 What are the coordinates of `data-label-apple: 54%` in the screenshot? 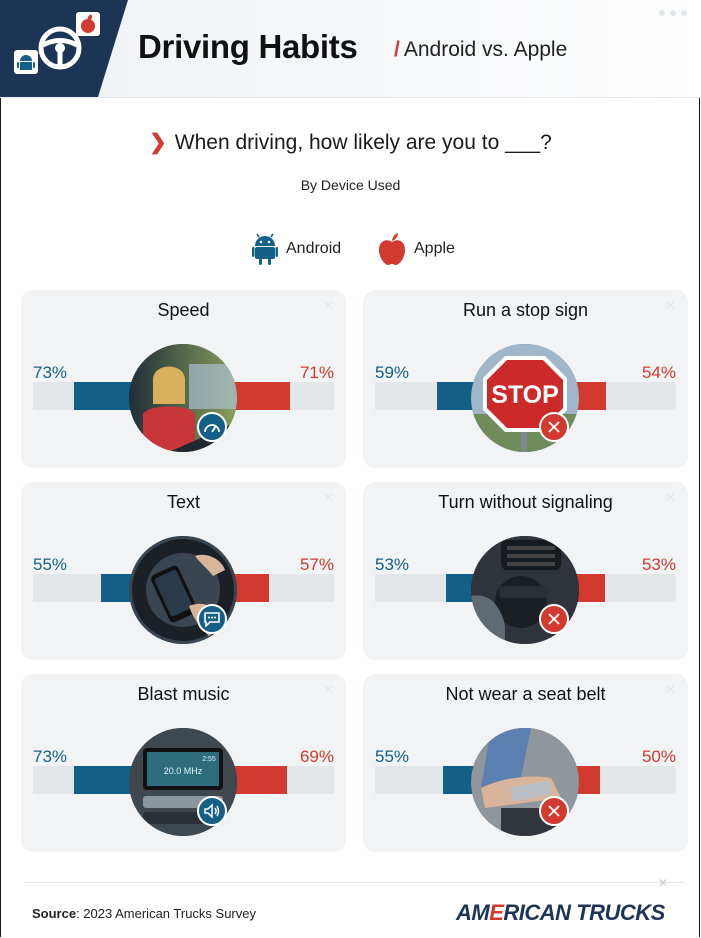 It's located at (658, 372).